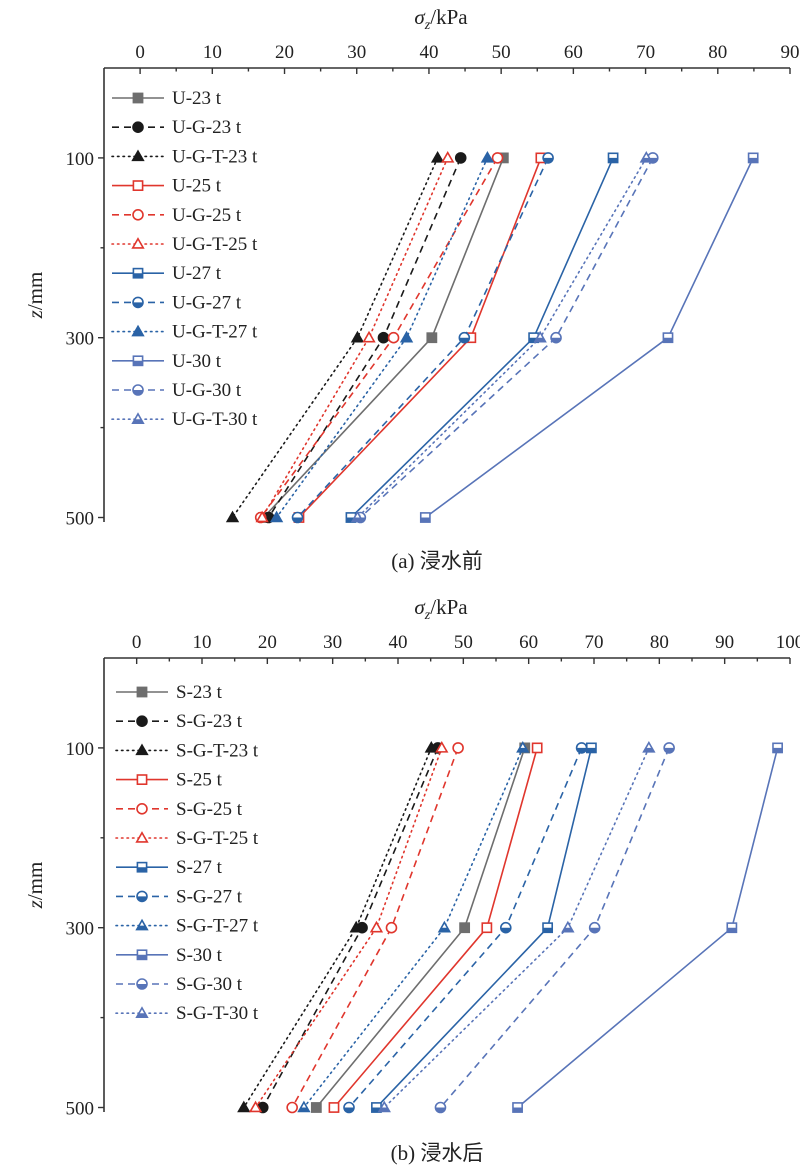  I want to click on series-u-g-27-t, so click(422, 338).